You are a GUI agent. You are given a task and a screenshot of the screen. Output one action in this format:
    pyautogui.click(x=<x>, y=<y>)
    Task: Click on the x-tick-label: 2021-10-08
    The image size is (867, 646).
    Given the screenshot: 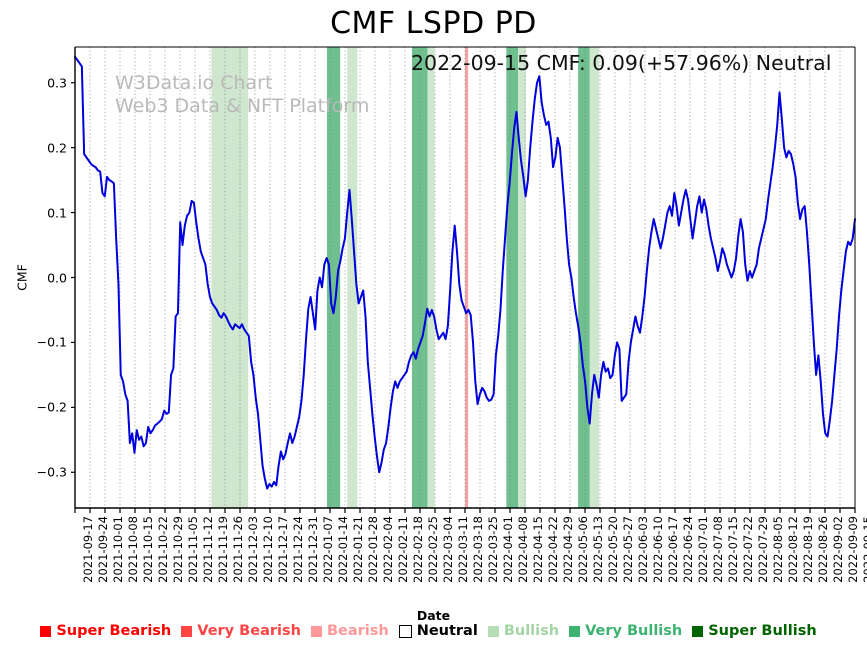 What is the action you would take?
    pyautogui.click(x=132, y=549)
    